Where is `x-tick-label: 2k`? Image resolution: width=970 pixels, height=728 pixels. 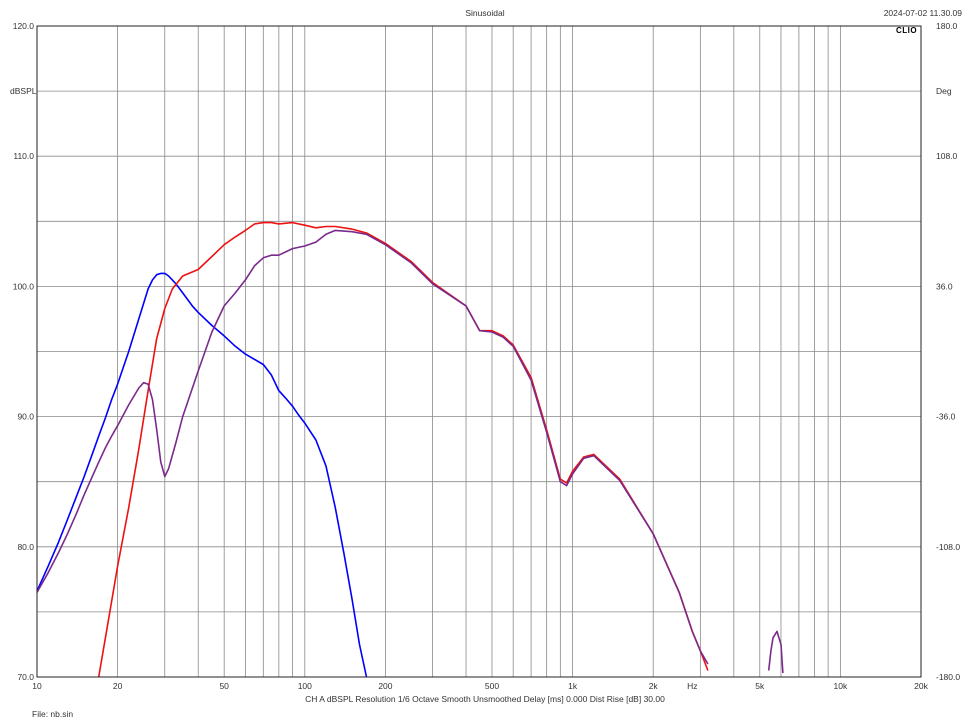 x-tick-label: 2k is located at coordinates (654, 686).